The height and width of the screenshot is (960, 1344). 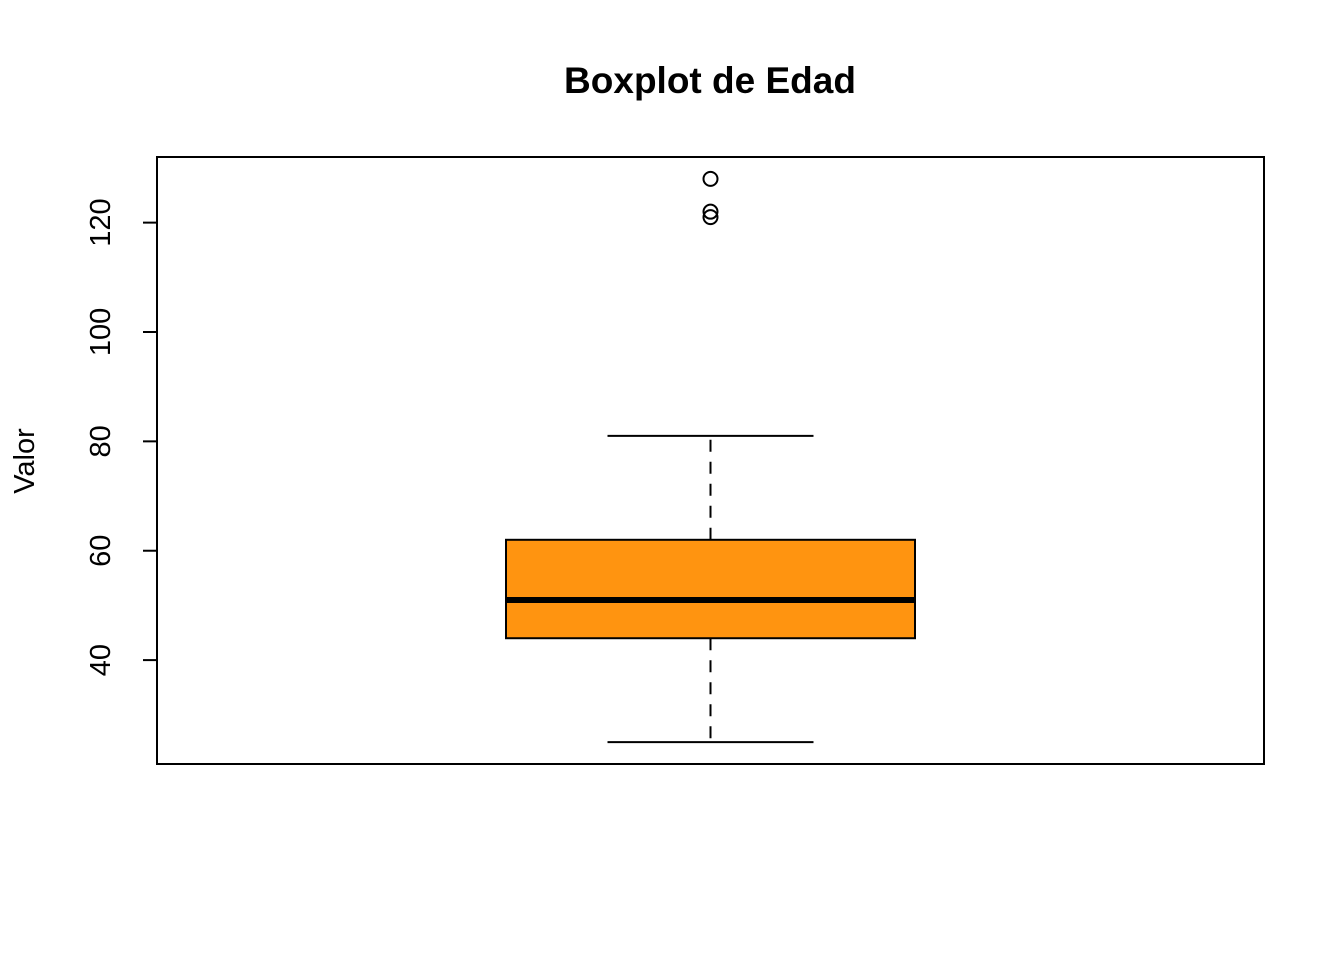 What do you see at coordinates (101, 551) in the screenshot?
I see `y-tick-label: 60` at bounding box center [101, 551].